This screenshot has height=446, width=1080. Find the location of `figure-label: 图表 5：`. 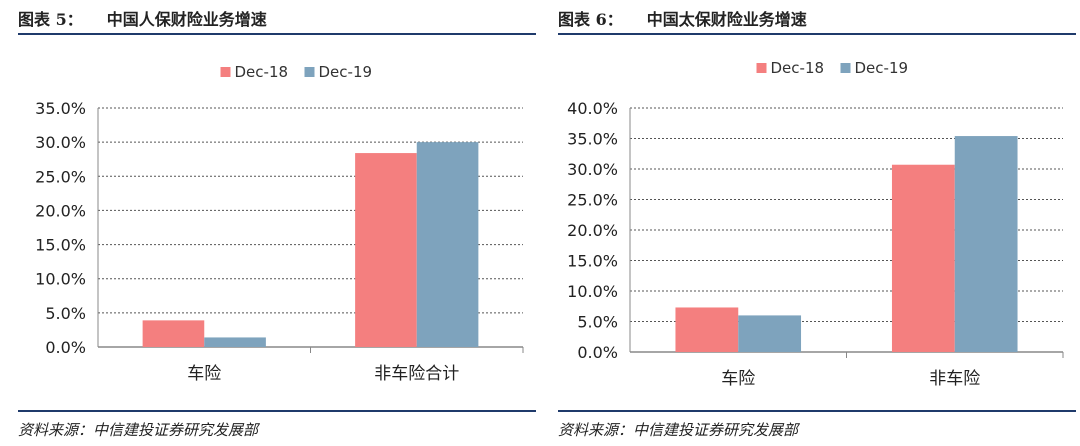

figure-label: 图表 5： is located at coordinates (50, 19).